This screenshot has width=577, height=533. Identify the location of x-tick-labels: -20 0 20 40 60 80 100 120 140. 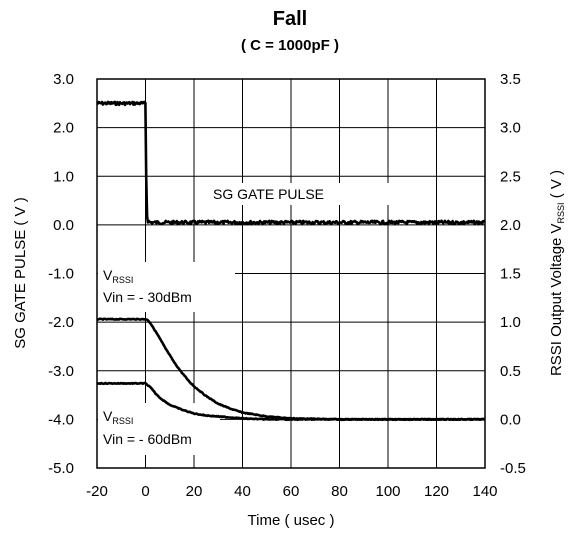
(291, 491).